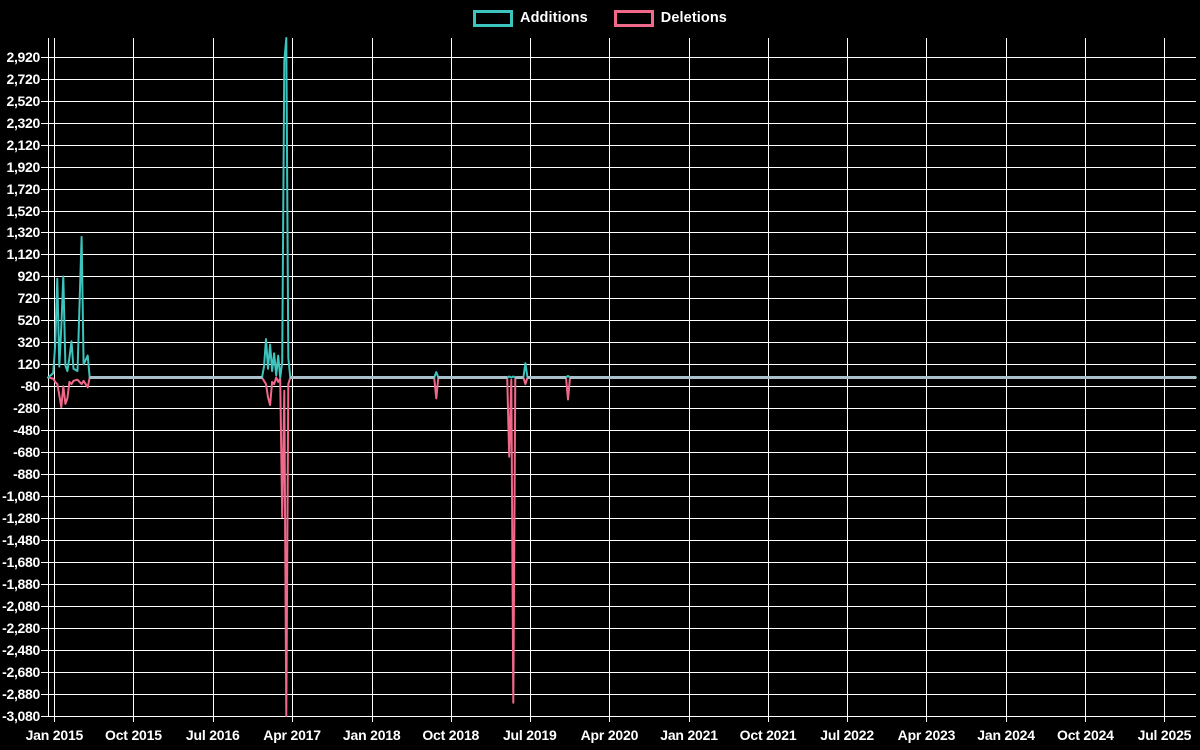  I want to click on y-tick-label: 120, so click(29, 364).